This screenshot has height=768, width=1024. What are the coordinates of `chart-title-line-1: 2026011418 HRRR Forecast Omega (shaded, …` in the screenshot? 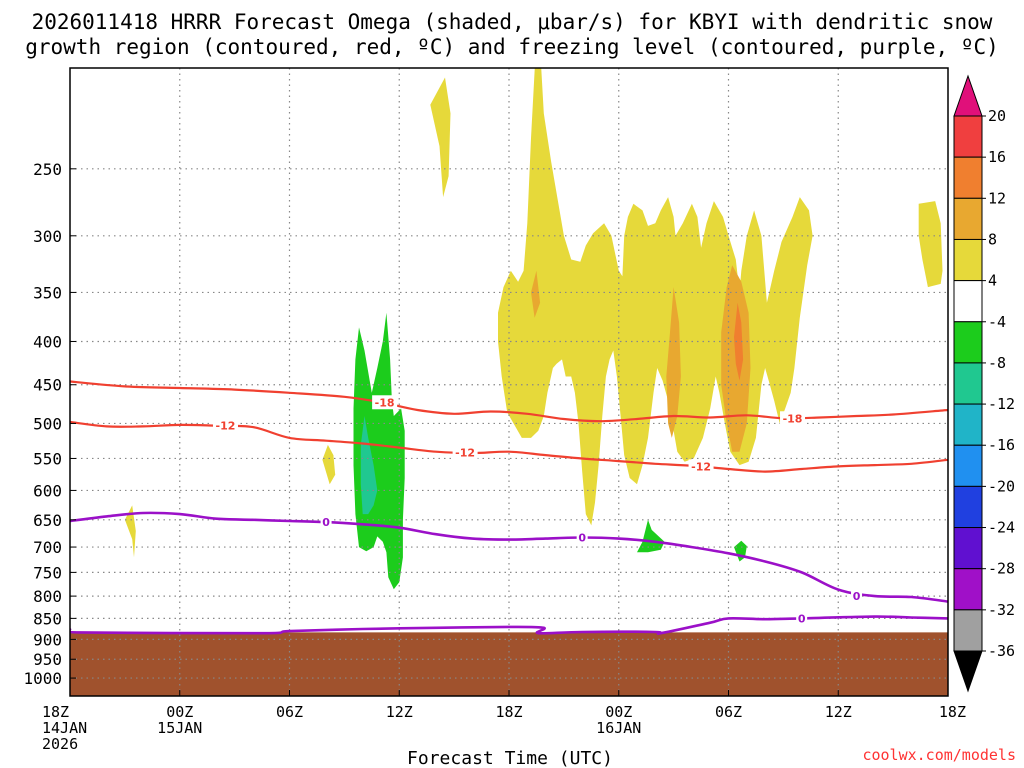 It's located at (512, 22).